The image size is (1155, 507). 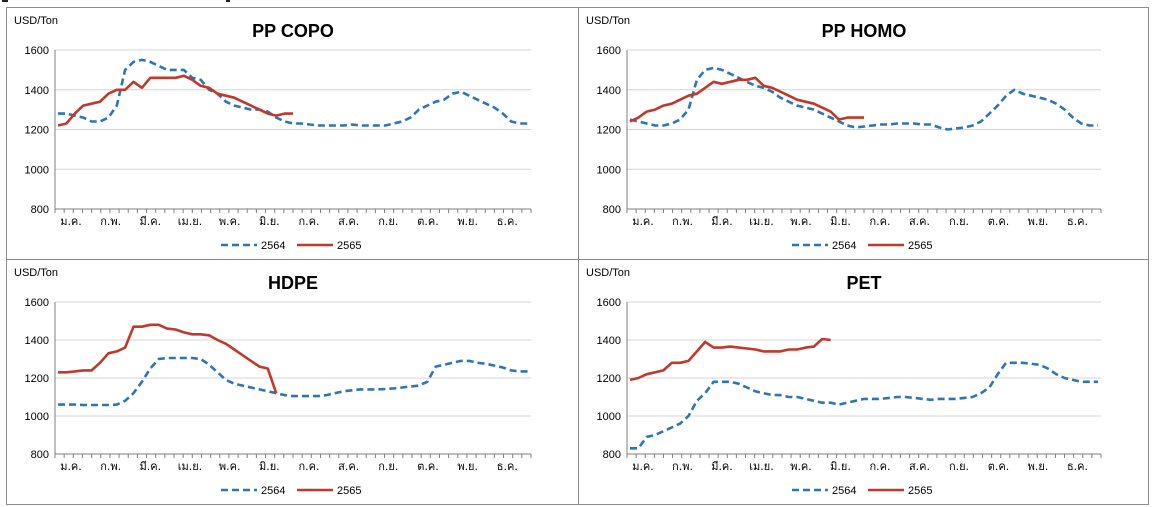 What do you see at coordinates (864, 31) in the screenshot?
I see `chart-title: PP HOMO` at bounding box center [864, 31].